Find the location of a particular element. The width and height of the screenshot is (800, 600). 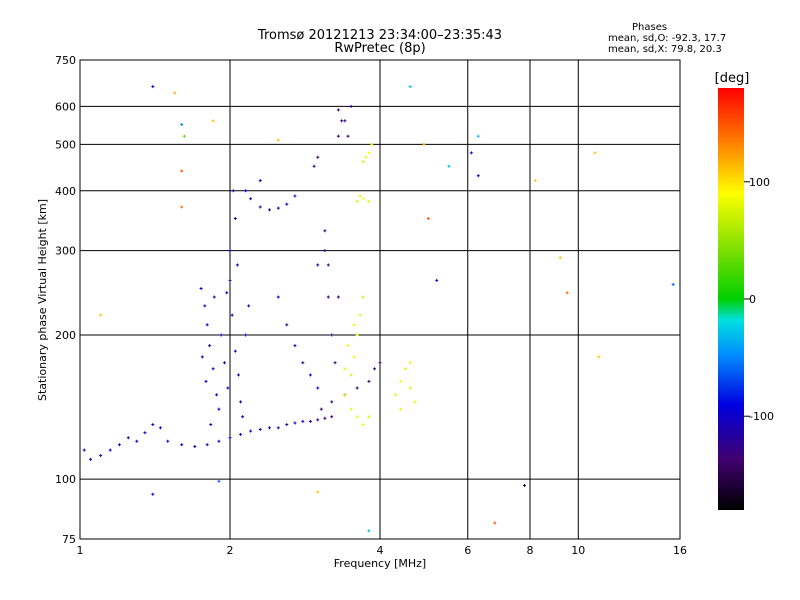

chart-title: Tromsø 20121213 23:34:00–23:35:43 is located at coordinates (380, 35).